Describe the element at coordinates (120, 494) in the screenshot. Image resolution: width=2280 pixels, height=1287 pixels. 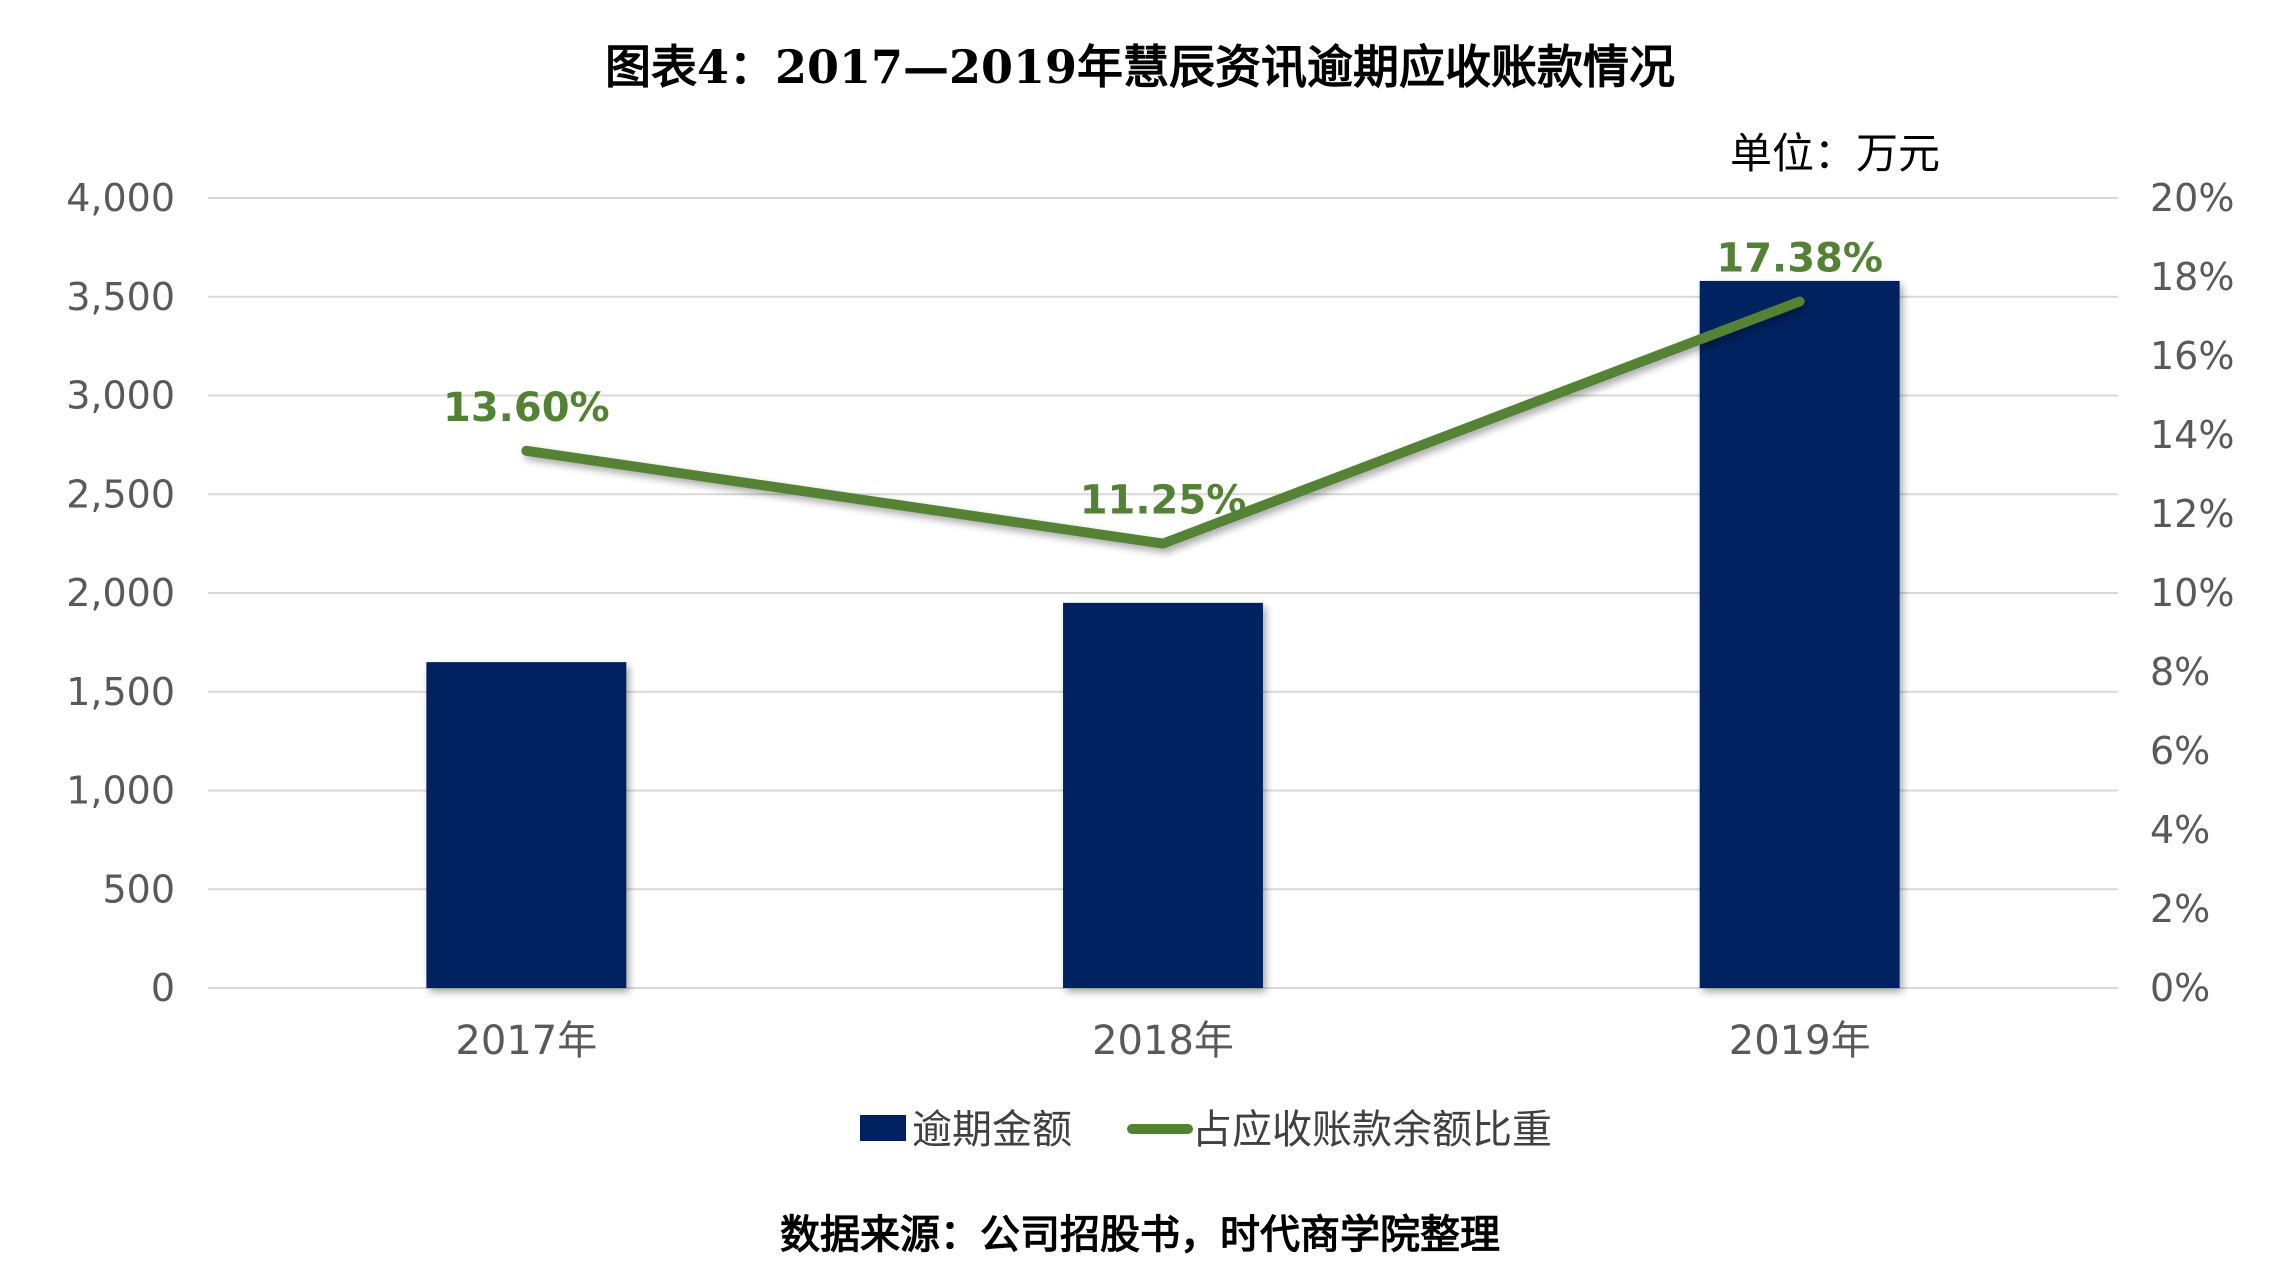
I see `left-tick-label: 2,500` at that location.